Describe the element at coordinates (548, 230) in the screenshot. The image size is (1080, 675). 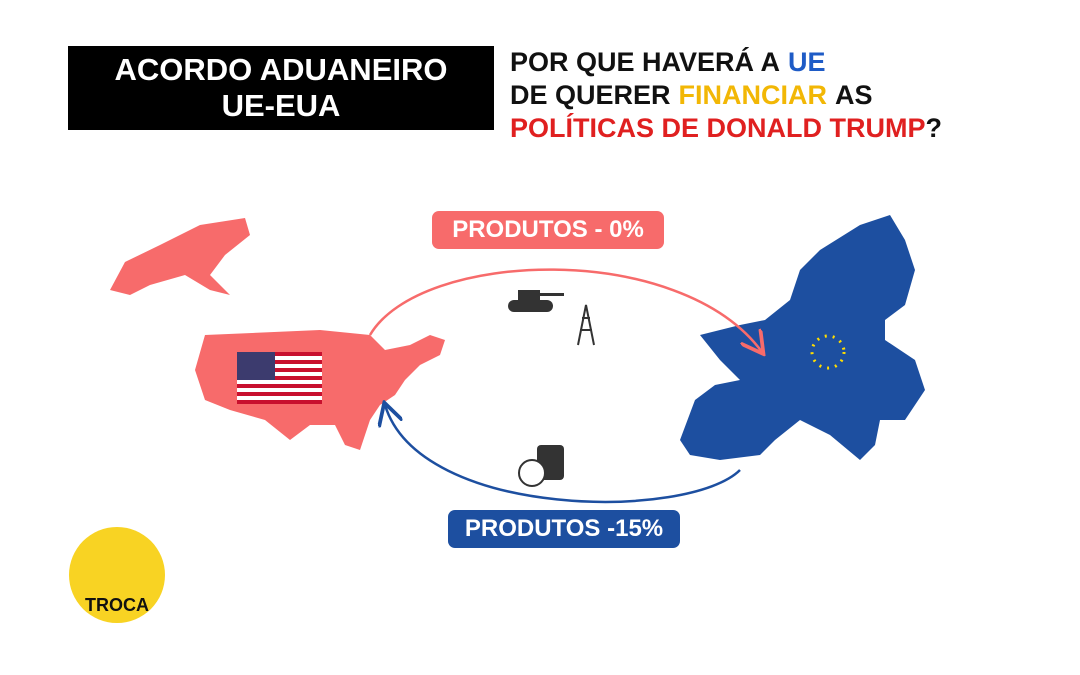
I see `label-to-eu: PRODUTOS - 0%` at that location.